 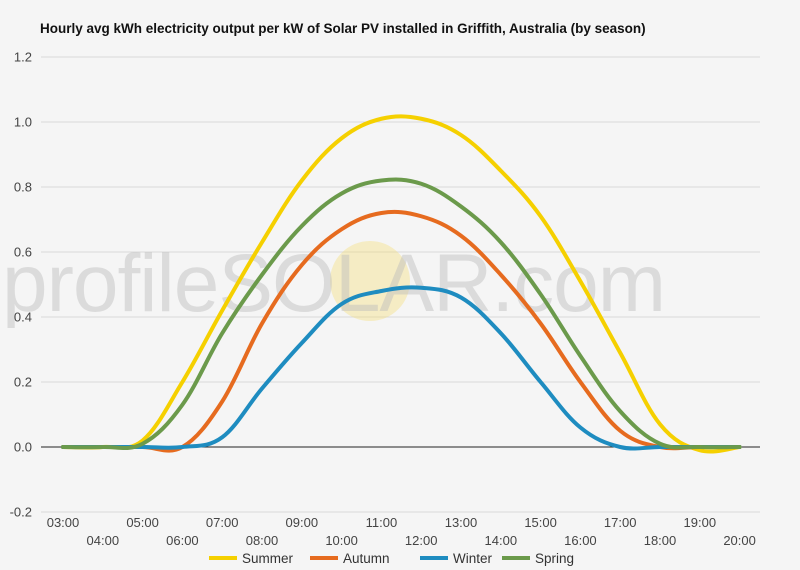 What do you see at coordinates (103, 540) in the screenshot?
I see `x-tick-label: 04:00` at bounding box center [103, 540].